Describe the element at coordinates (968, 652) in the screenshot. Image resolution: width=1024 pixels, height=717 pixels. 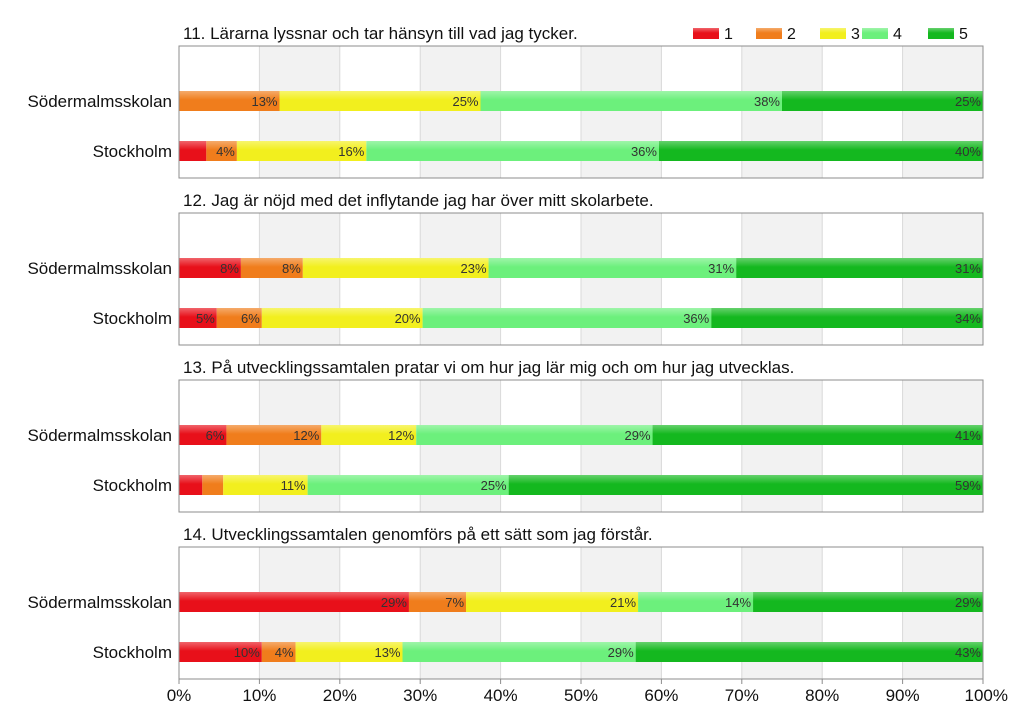
I see `data-label: 43%` at that location.